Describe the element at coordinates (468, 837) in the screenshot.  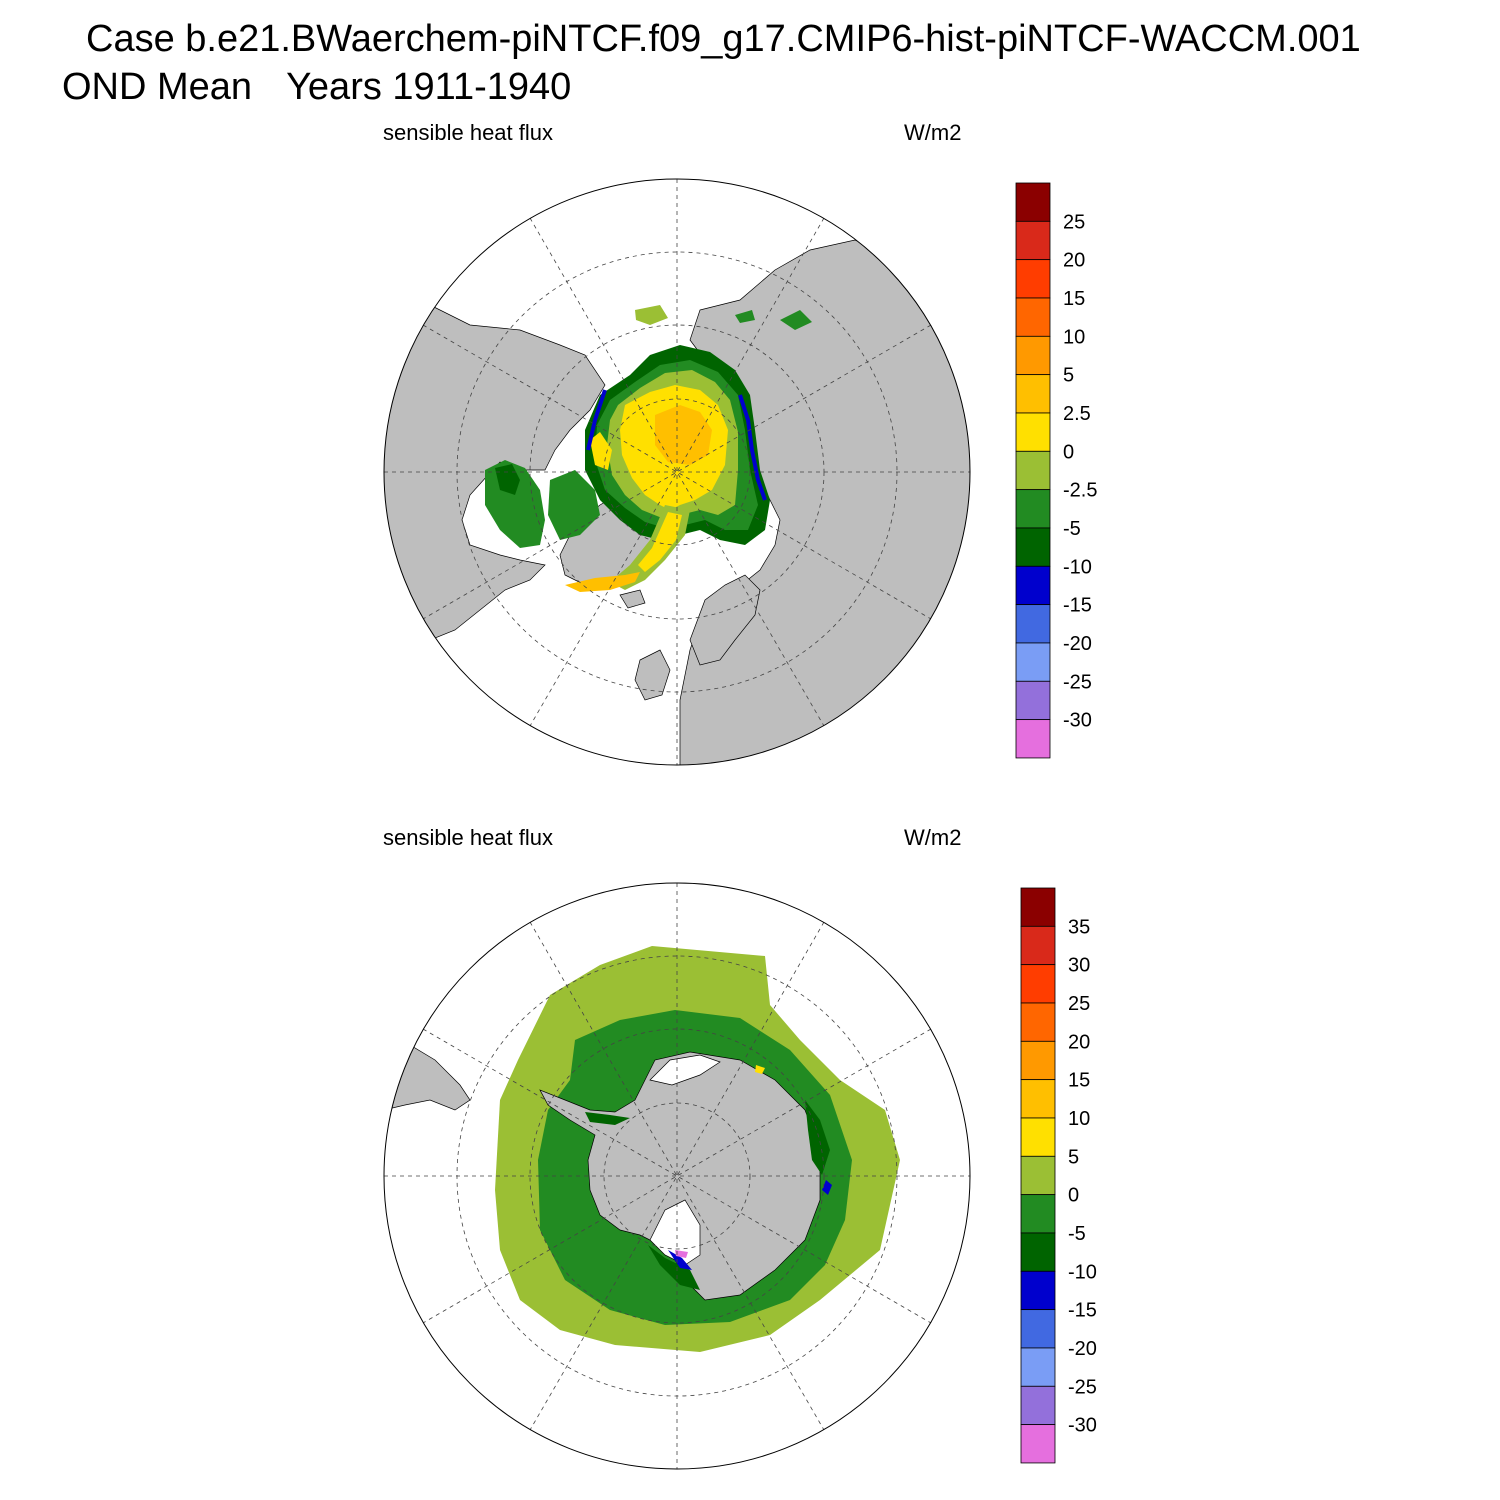
I see `south-panel-variable-label: sensible heat flux` at that location.